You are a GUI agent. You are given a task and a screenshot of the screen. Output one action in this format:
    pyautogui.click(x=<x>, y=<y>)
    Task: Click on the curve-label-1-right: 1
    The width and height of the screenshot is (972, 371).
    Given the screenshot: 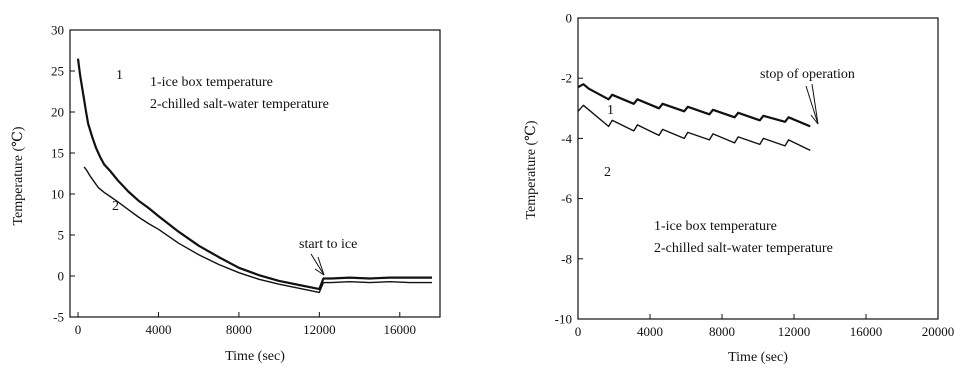 What is the action you would take?
    pyautogui.click(x=610, y=110)
    